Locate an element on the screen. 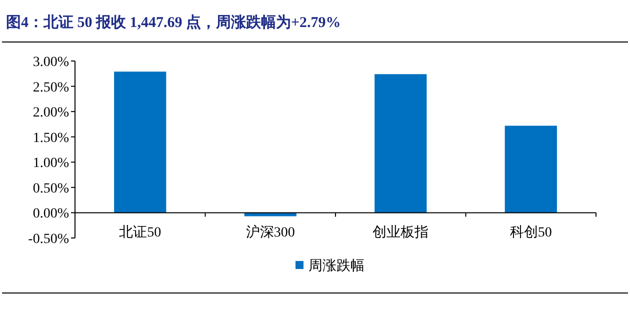  x-tick-label: 科创50 is located at coordinates (531, 232).